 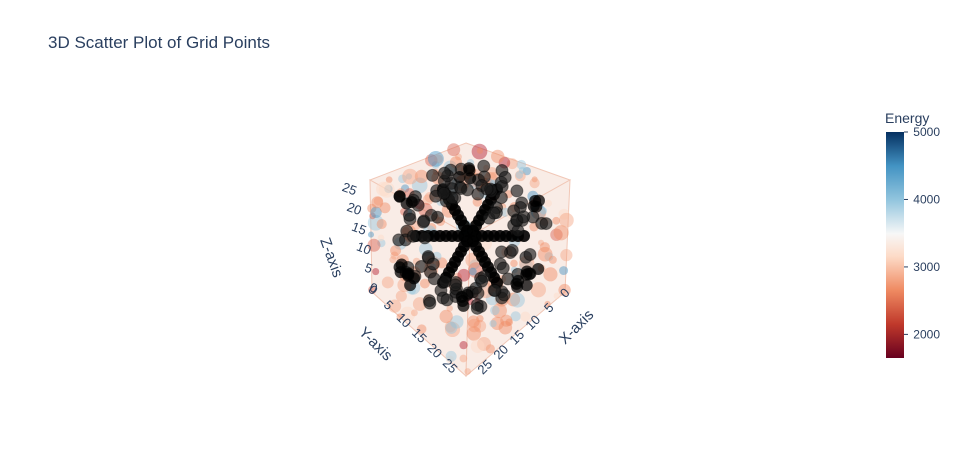 I want to click on z-tick-label: 15, so click(x=359, y=228).